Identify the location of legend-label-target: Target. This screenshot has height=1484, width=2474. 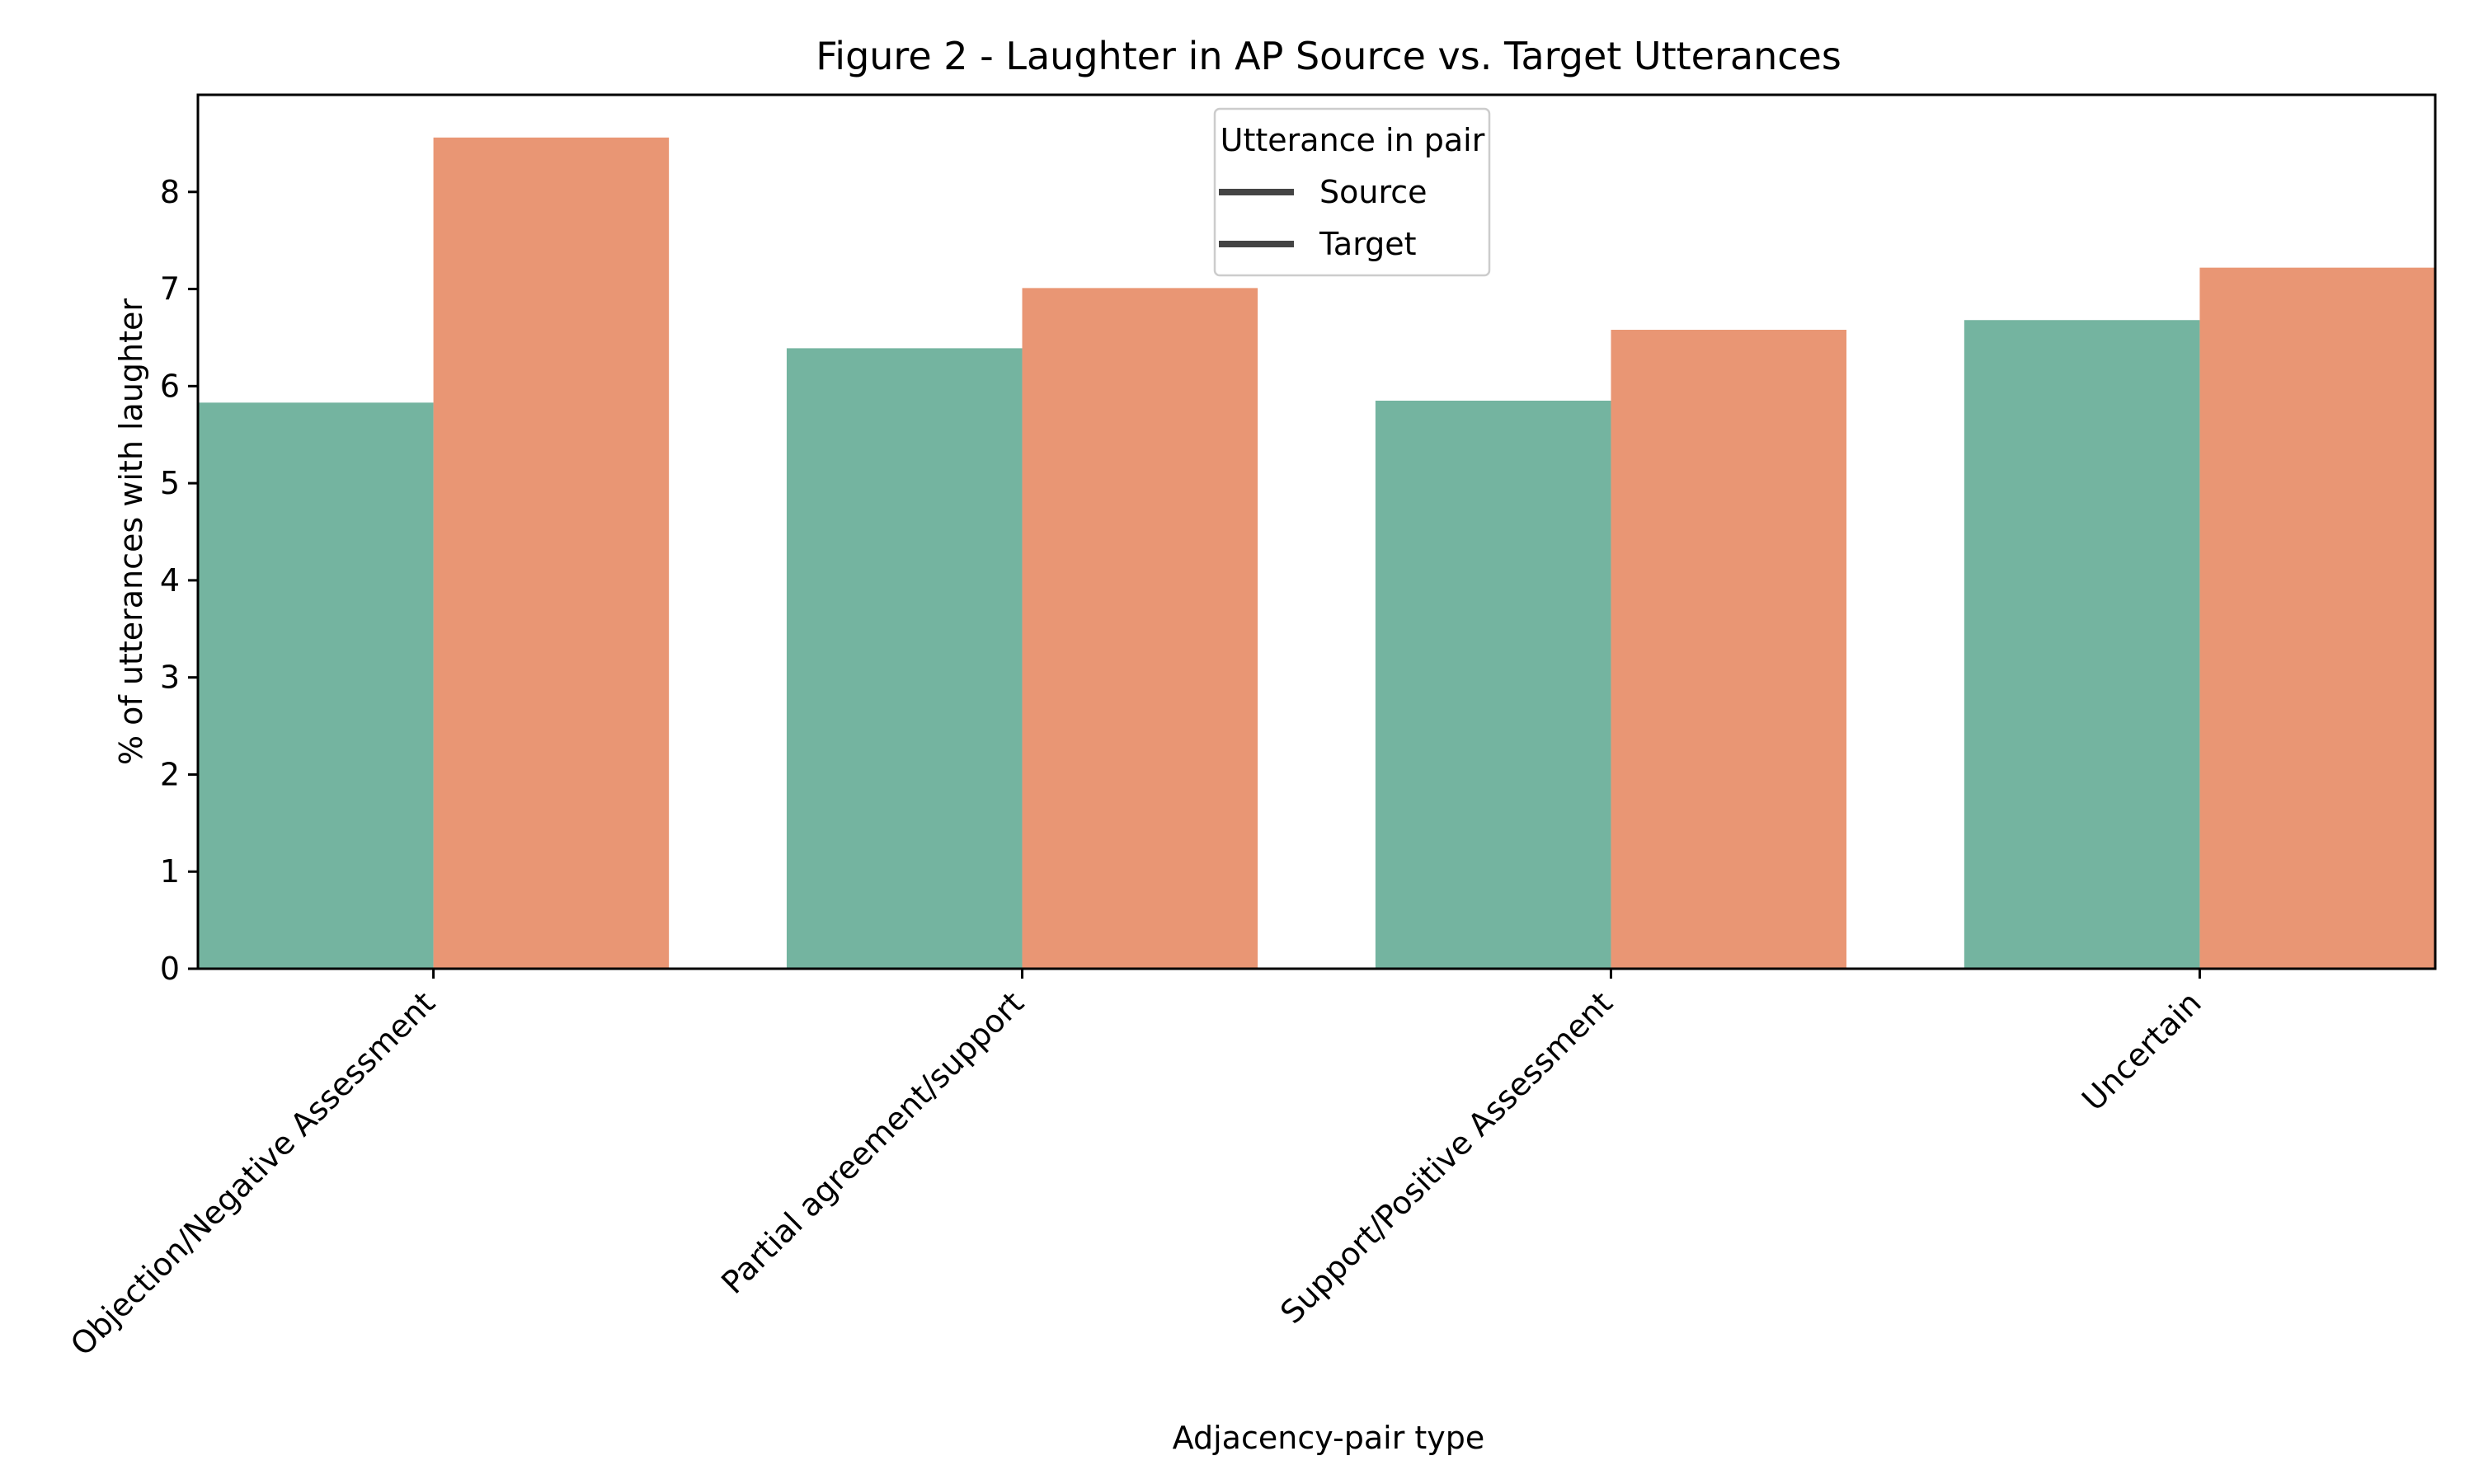
(1368, 244).